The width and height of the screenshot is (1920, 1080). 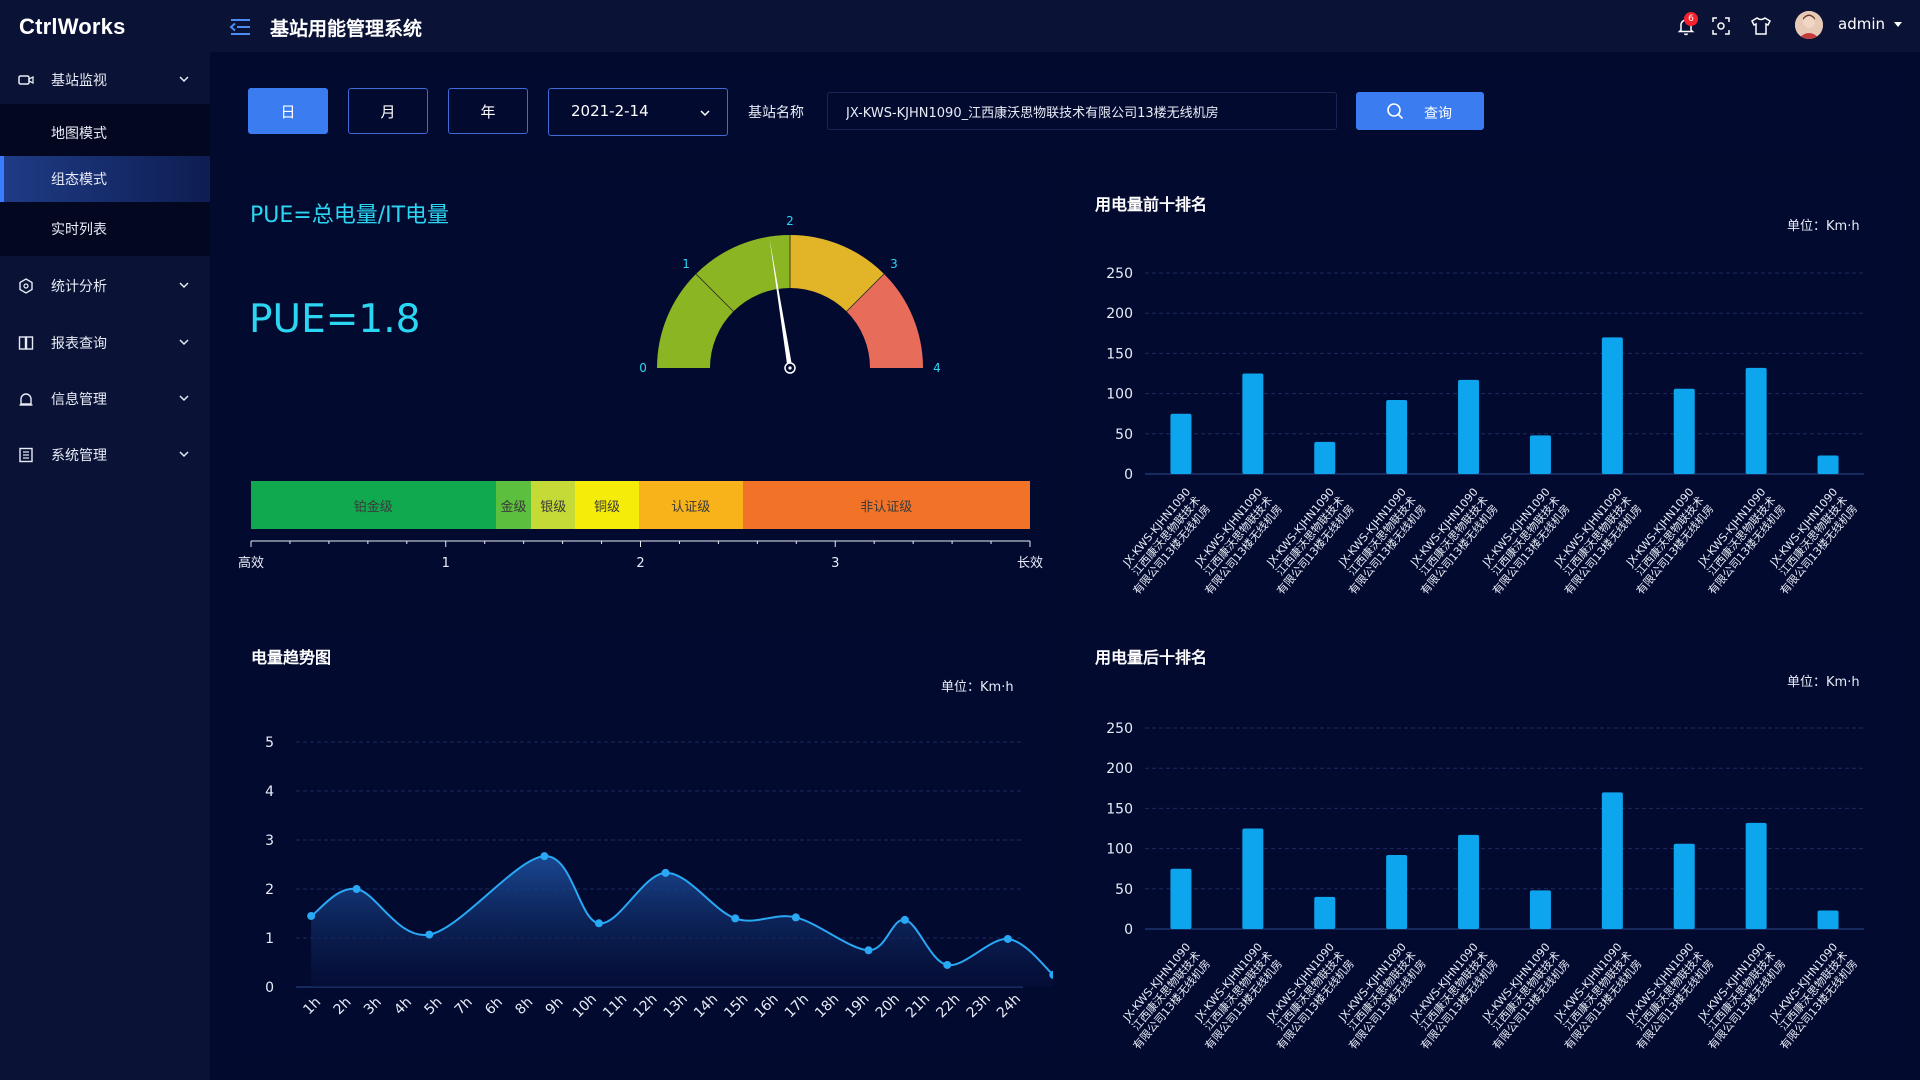 I want to click on app-logo: CtrlWorks, so click(x=72, y=26).